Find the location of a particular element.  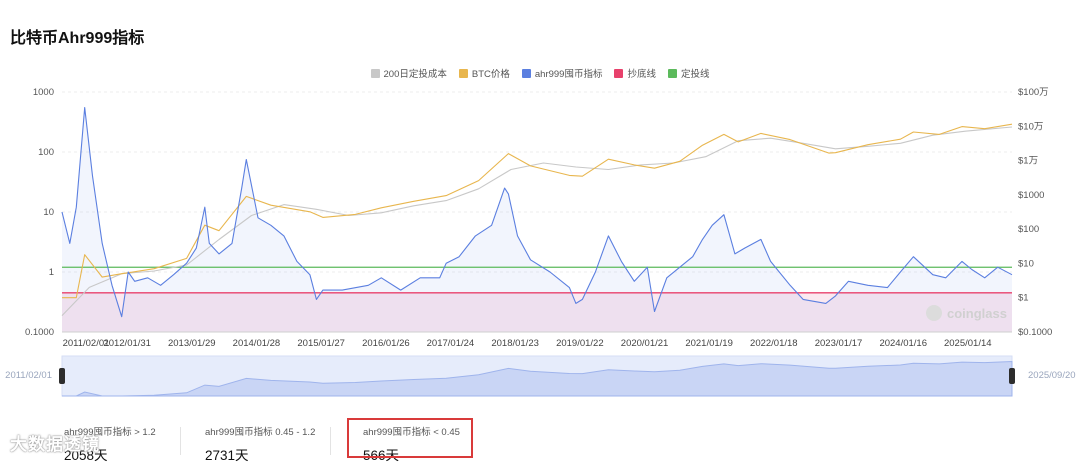

x-tick-label: 2013/01/29 is located at coordinates (192, 343).